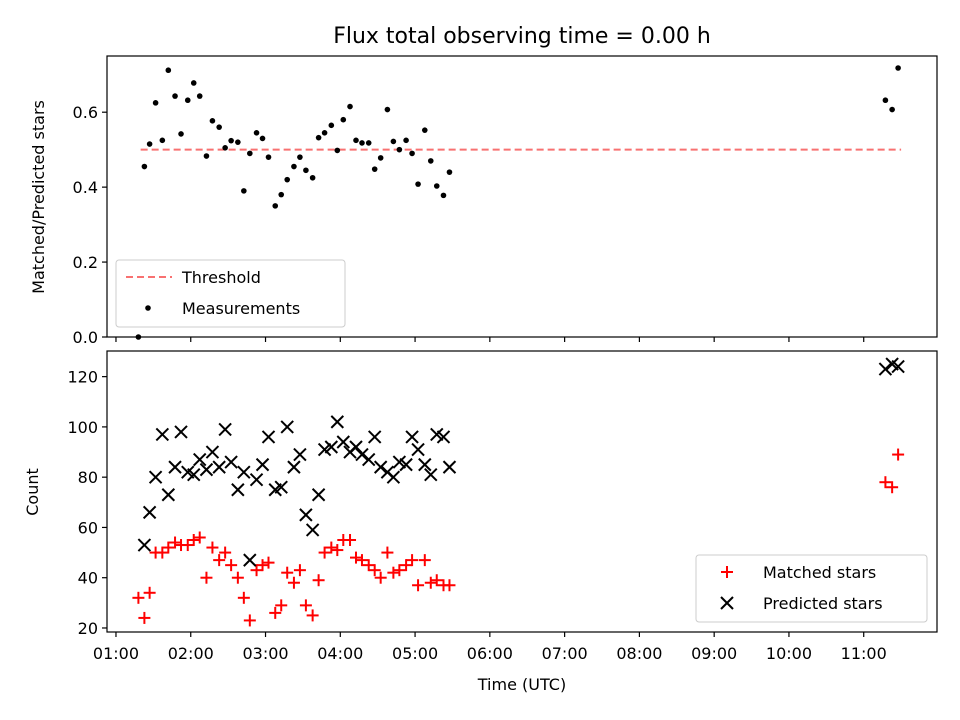 This screenshot has height=720, width=960. What do you see at coordinates (789, 653) in the screenshot?
I see `x-tick-label: 10:00` at bounding box center [789, 653].